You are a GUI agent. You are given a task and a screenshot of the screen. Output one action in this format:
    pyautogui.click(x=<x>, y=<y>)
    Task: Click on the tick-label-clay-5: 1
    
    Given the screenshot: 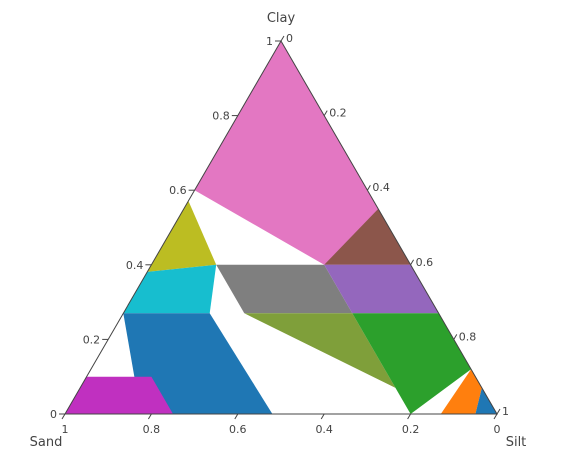 What is the action you would take?
    pyautogui.click(x=269, y=41)
    